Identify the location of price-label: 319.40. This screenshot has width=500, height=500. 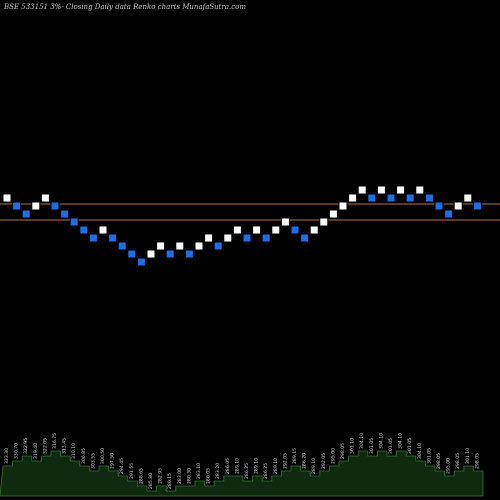
(36, 451).